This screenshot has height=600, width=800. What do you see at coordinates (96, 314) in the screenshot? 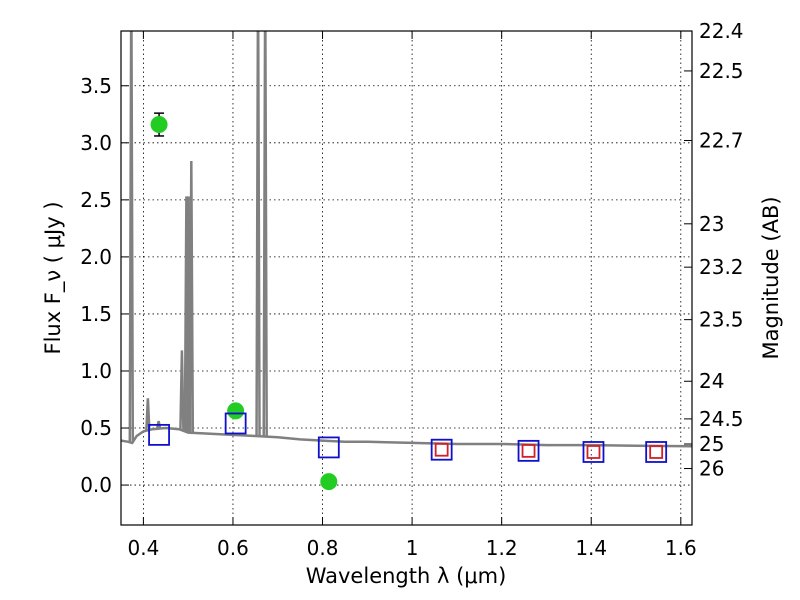
I see `y-tick-label: 1.5` at bounding box center [96, 314].